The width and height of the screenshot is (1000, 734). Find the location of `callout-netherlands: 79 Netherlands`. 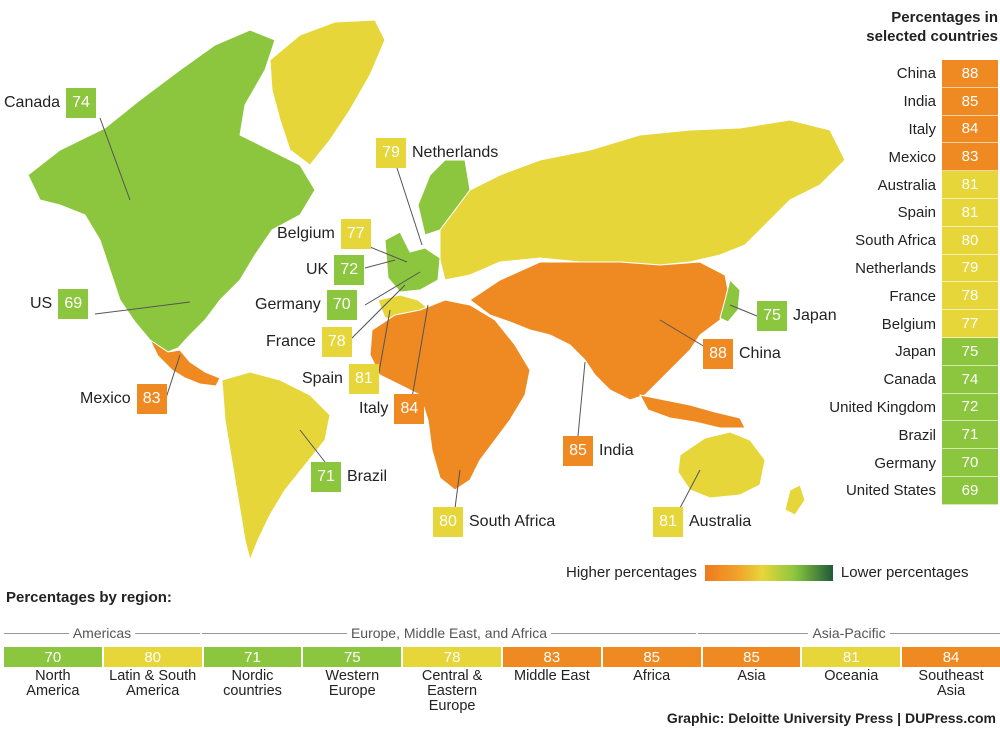

callout-netherlands: 79 Netherlands is located at coordinates (437, 153).